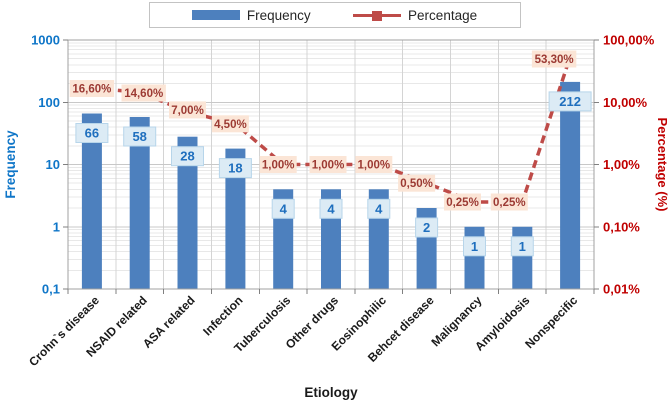 This screenshot has width=669, height=406. What do you see at coordinates (92, 133) in the screenshot?
I see `bar-label-0: 66` at bounding box center [92, 133].